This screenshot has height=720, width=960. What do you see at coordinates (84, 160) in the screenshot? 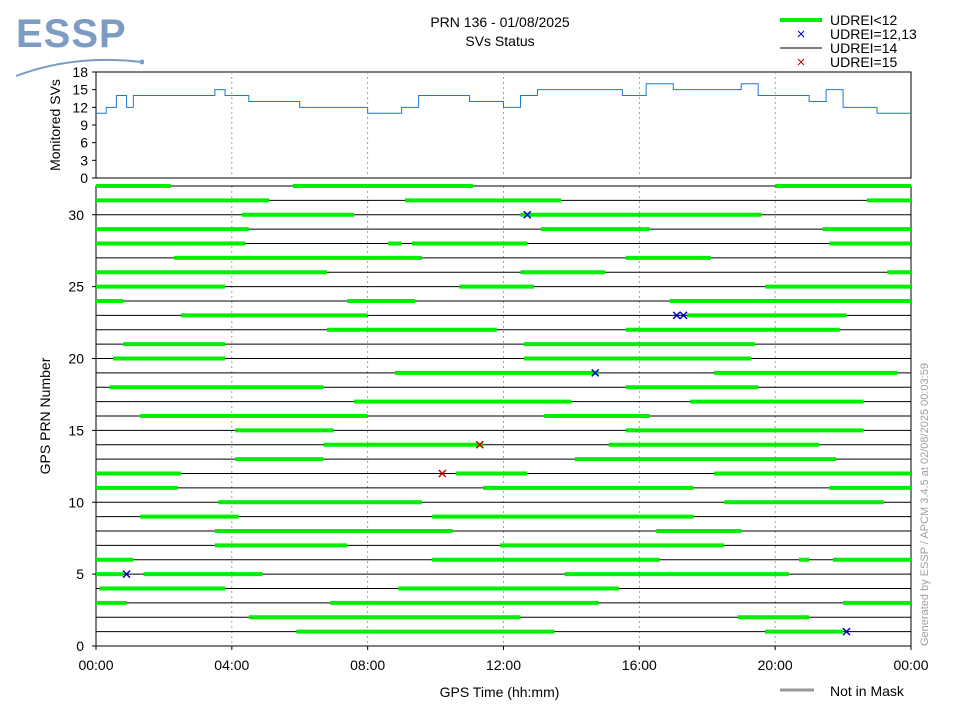
I see `top-y-tick-label: 3` at bounding box center [84, 160].